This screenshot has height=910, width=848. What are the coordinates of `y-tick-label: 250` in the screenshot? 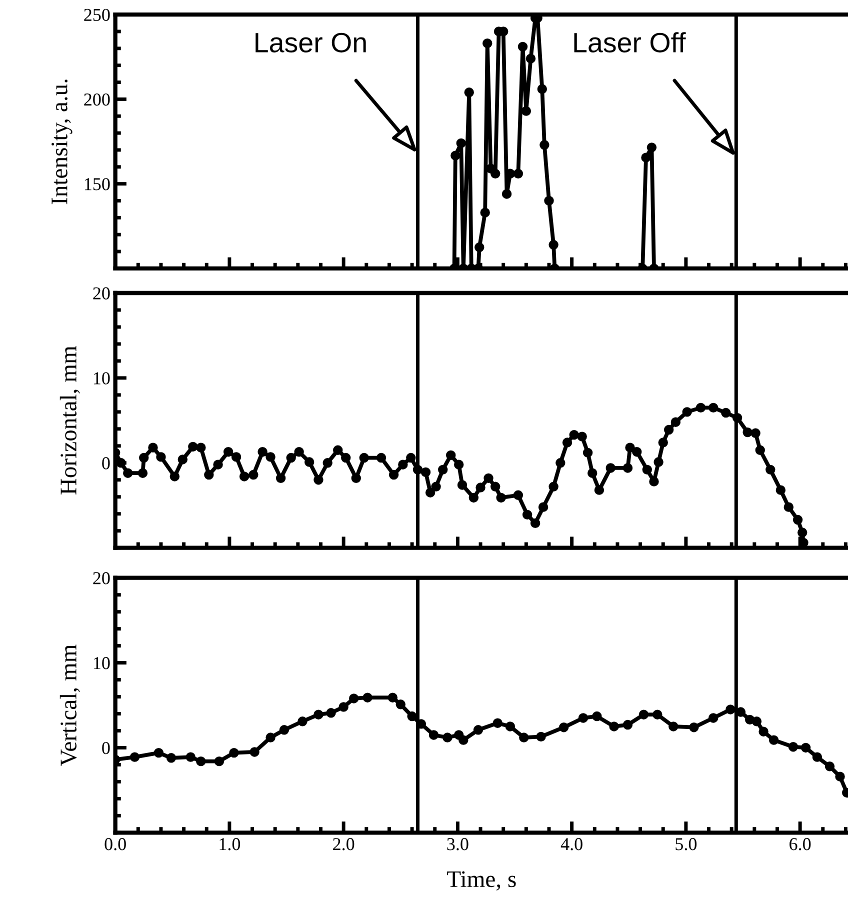 It's located at (97, 14).